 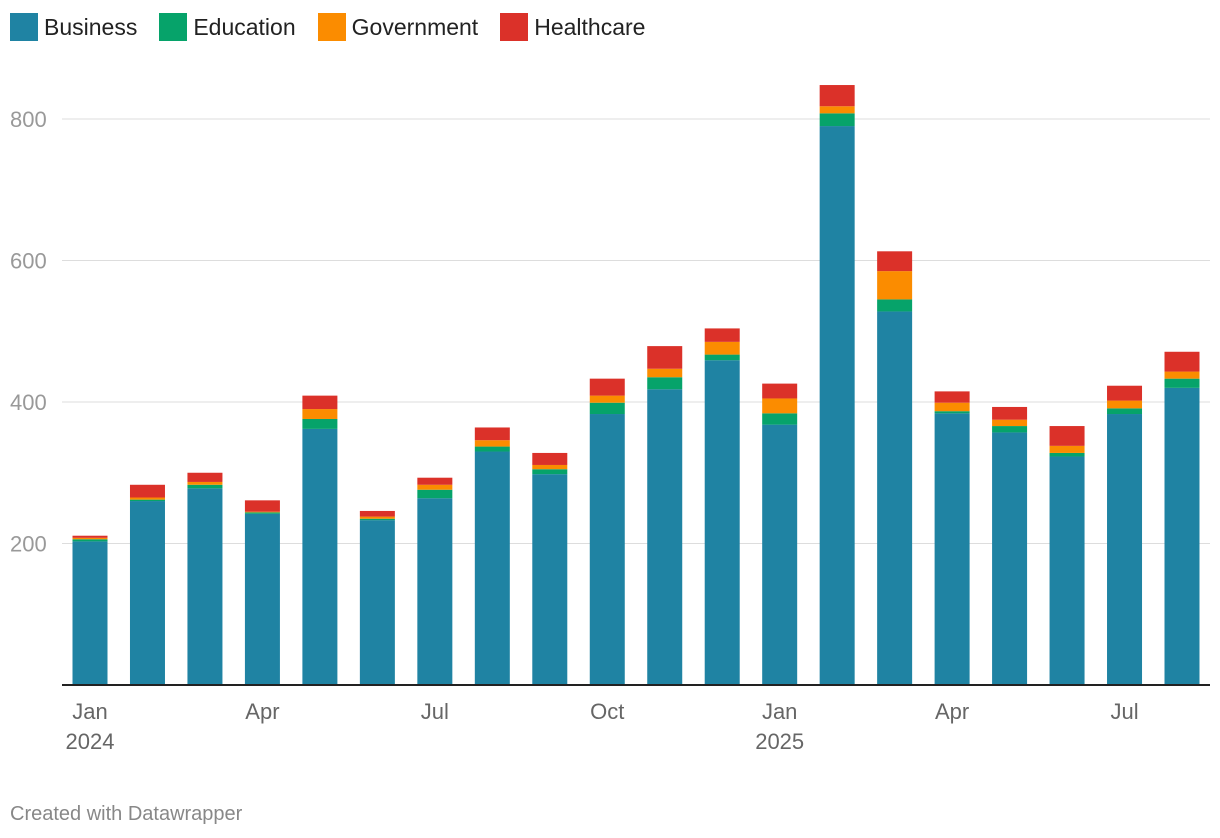 What do you see at coordinates (514, 27) in the screenshot?
I see `legend-swatch-healthcare` at bounding box center [514, 27].